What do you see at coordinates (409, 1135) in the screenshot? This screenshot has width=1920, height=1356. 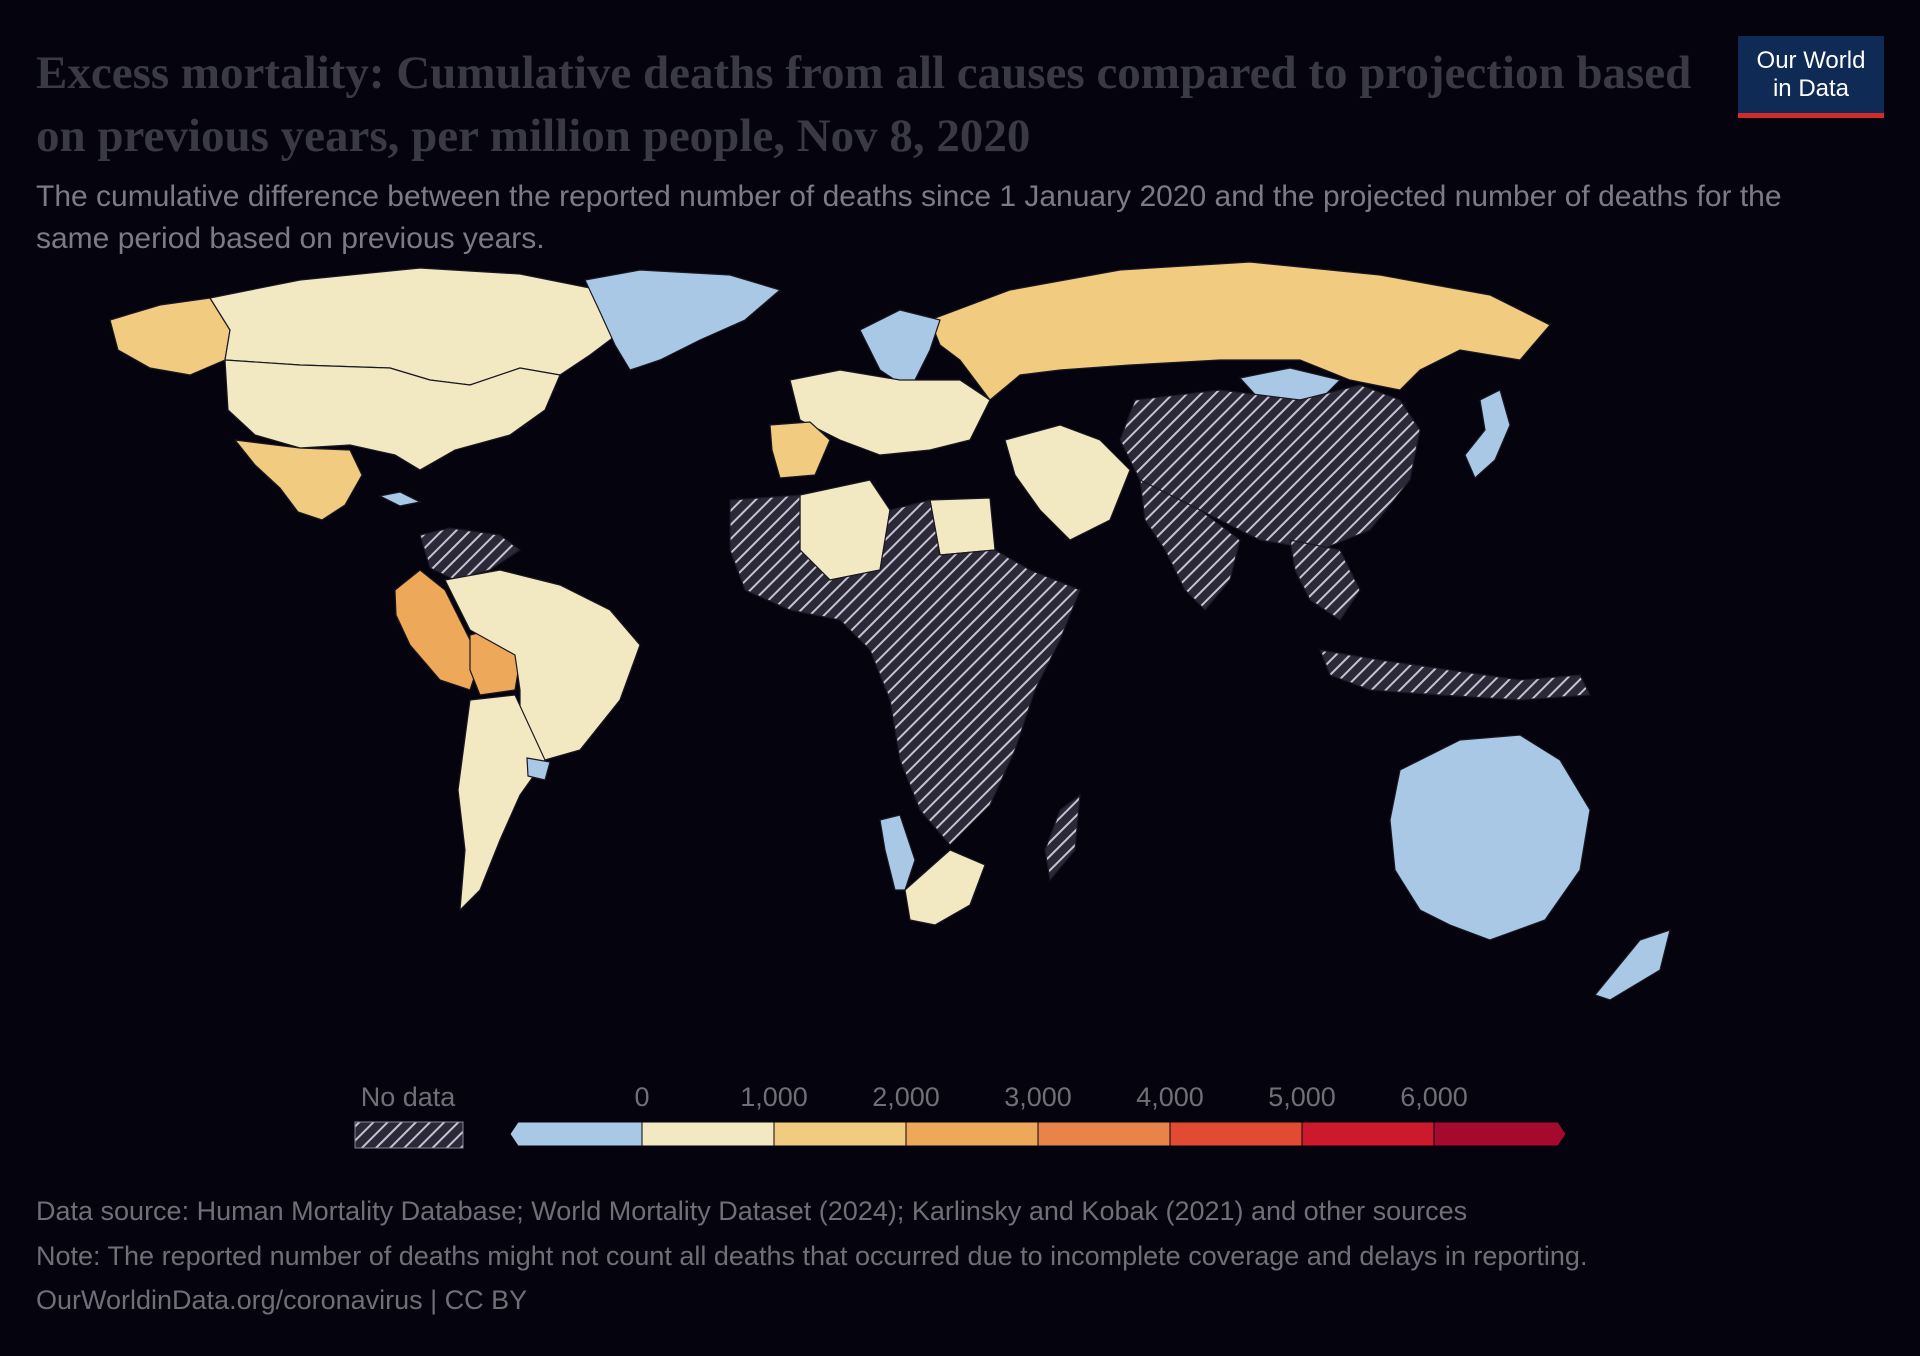 I see `legend-no-data-swatch` at bounding box center [409, 1135].